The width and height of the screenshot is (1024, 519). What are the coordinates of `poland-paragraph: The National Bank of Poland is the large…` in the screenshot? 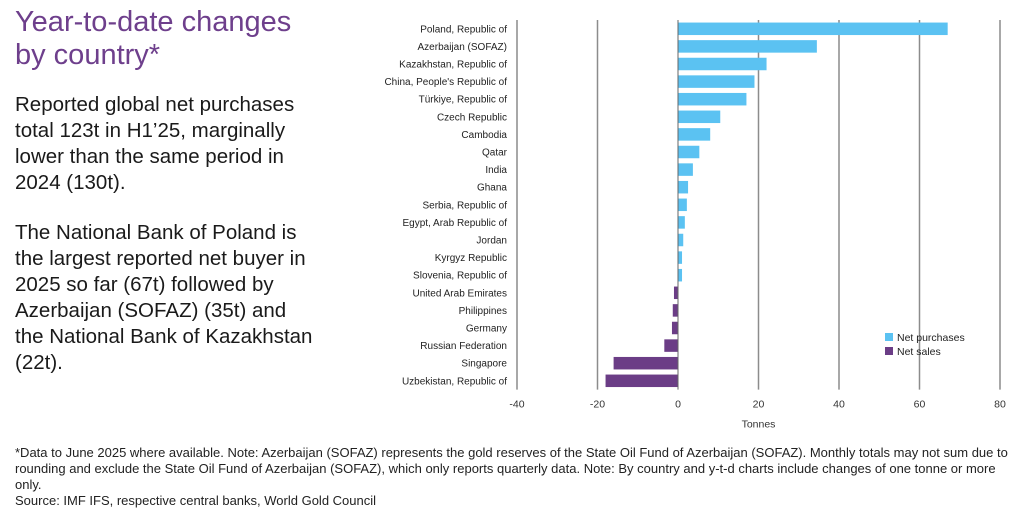 It's located at (164, 297).